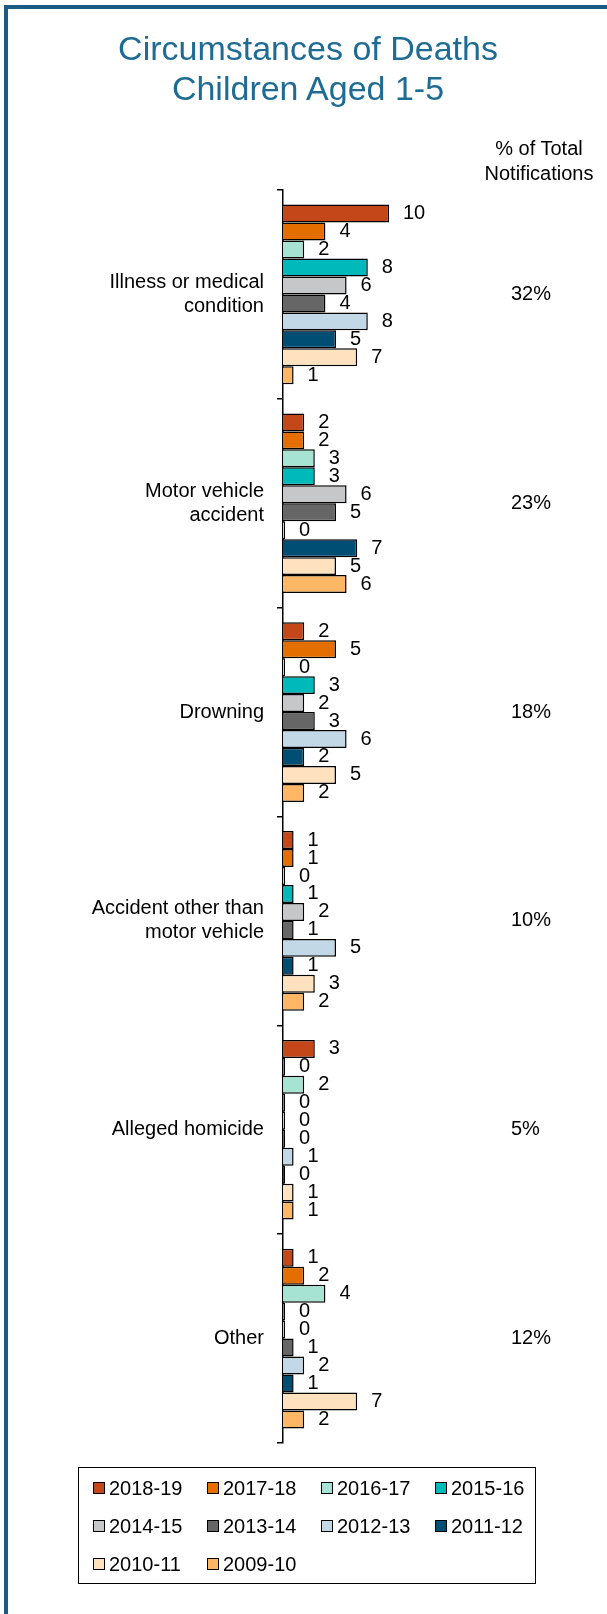  I want to click on y2-tick-label: 5%, so click(526, 1128).